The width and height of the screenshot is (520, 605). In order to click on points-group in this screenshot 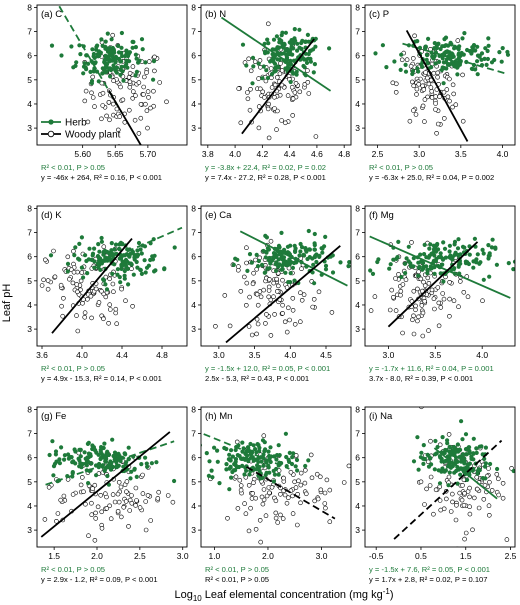, I will do `click(111, 280)`.